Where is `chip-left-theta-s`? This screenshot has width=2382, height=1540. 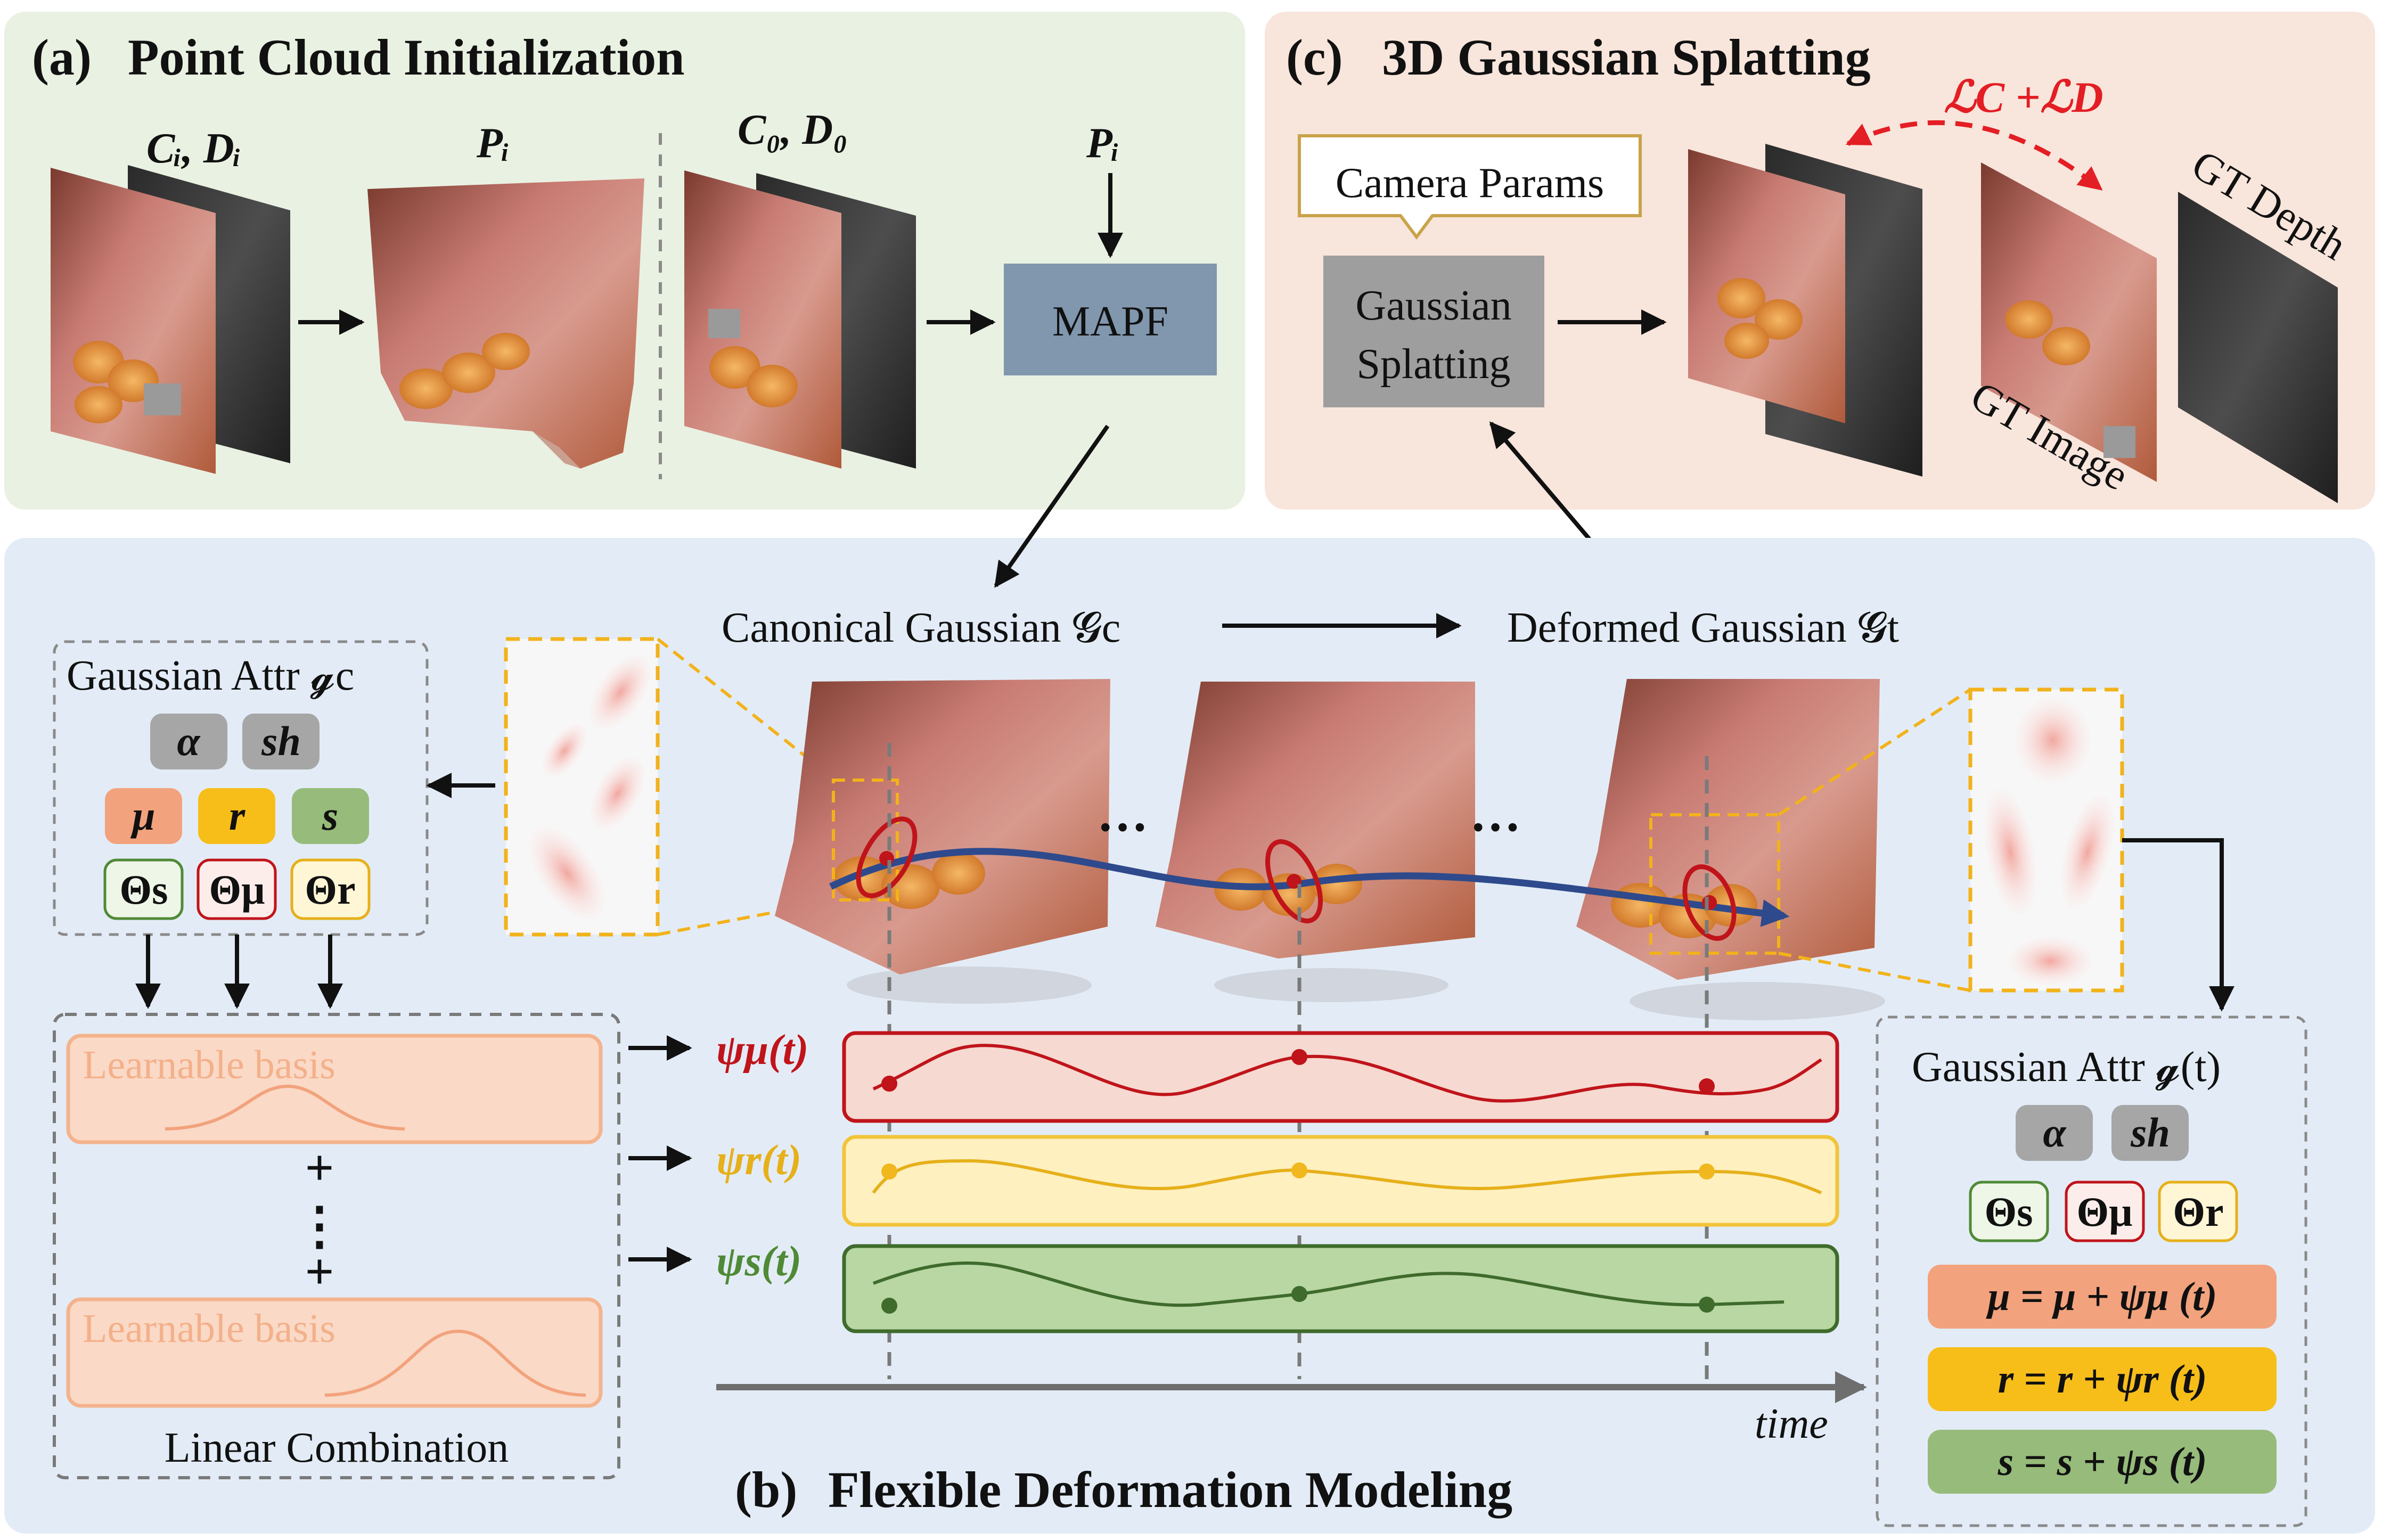
chip-left-theta-s is located at coordinates (143, 889).